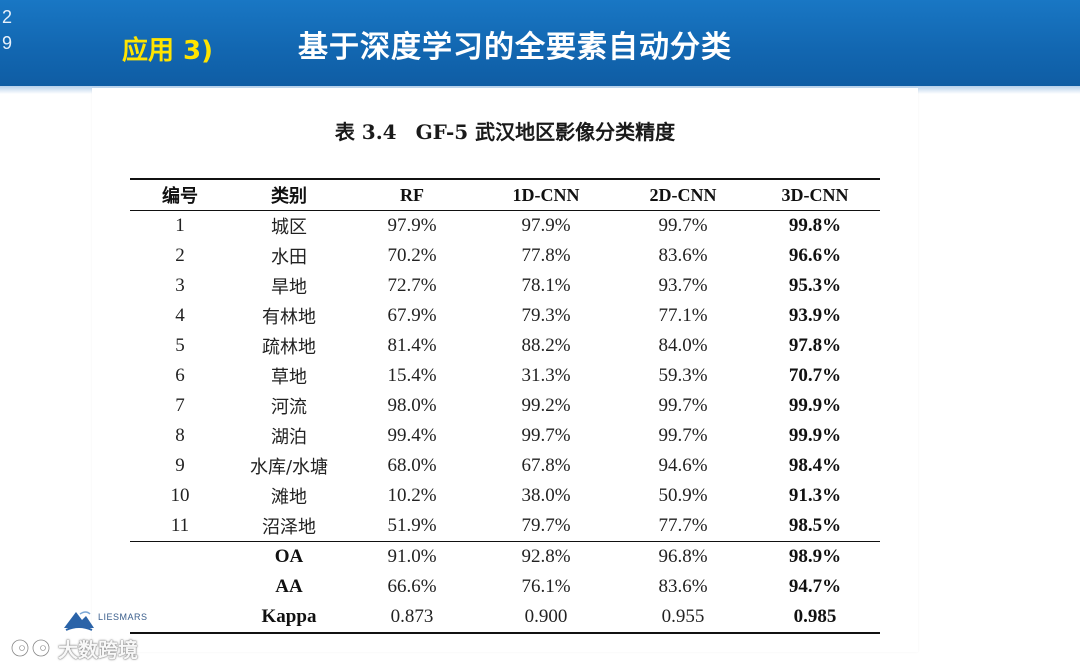 The width and height of the screenshot is (1080, 667). What do you see at coordinates (180, 495) in the screenshot?
I see `table-cell: 10` at bounding box center [180, 495].